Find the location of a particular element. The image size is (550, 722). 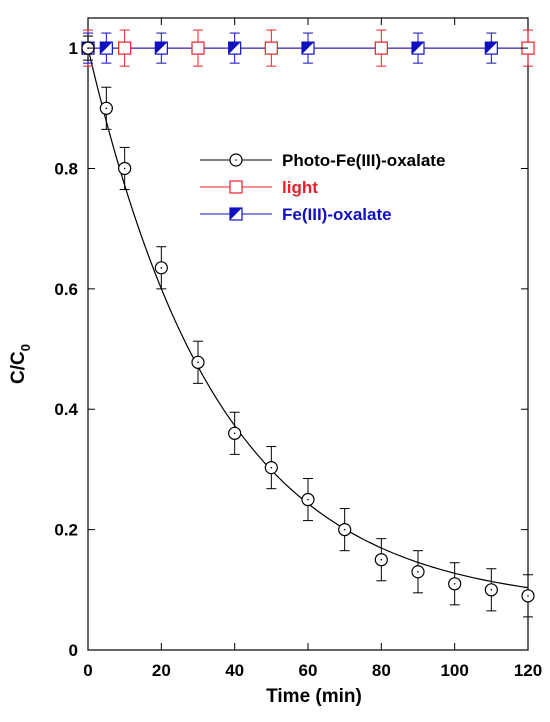

svg-text: C/C0 is located at coordinates (20, 364).